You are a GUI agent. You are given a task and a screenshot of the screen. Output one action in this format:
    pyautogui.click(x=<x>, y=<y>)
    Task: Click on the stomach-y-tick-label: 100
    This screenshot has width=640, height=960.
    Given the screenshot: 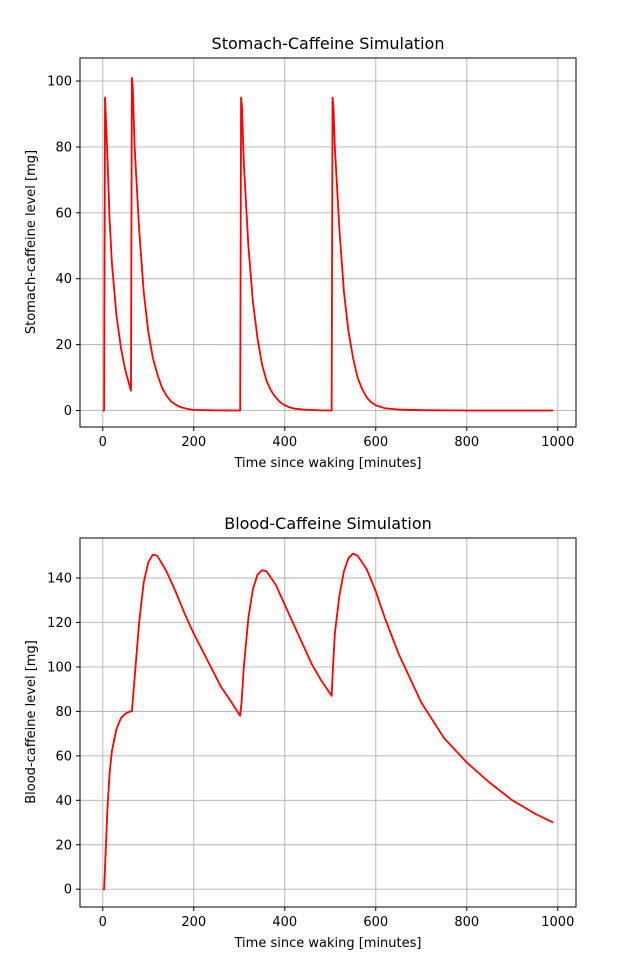 What is the action you would take?
    pyautogui.click(x=59, y=82)
    